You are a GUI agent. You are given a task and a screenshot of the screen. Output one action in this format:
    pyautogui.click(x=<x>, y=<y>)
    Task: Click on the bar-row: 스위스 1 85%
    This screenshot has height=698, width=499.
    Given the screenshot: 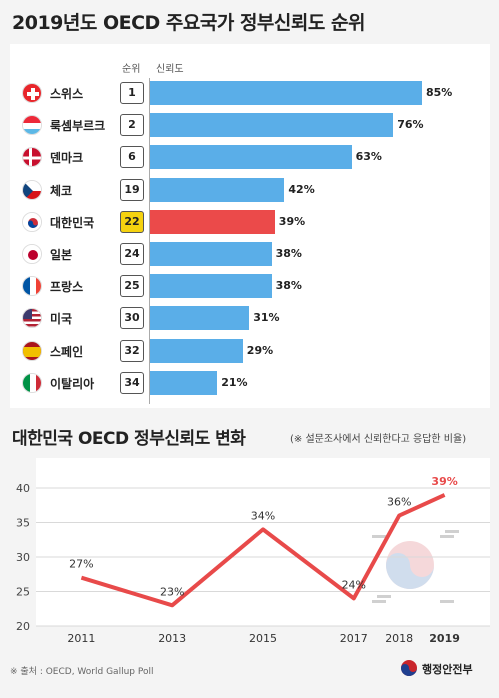 What is the action you would take?
    pyautogui.click(x=253, y=93)
    